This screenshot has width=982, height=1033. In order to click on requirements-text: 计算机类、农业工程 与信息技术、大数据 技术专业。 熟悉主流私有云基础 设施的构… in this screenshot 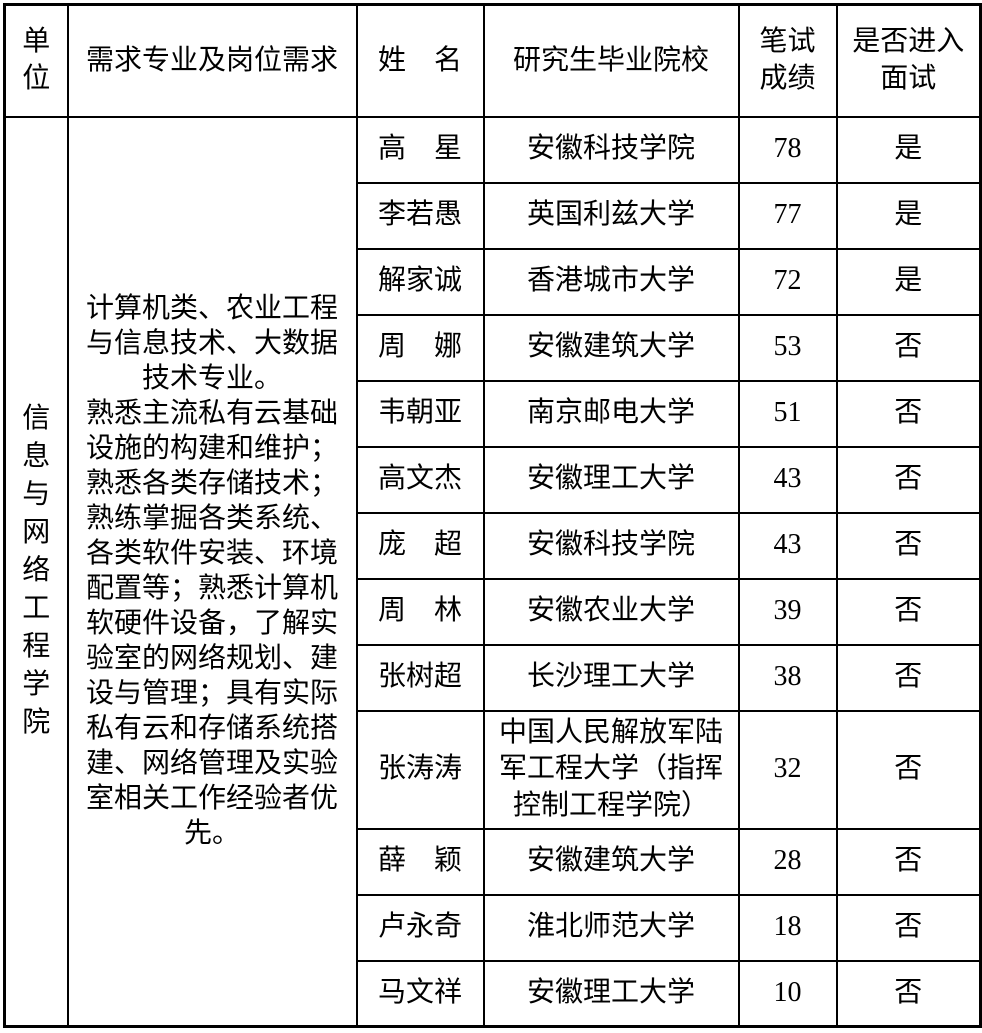, I will do `click(211, 571)`.